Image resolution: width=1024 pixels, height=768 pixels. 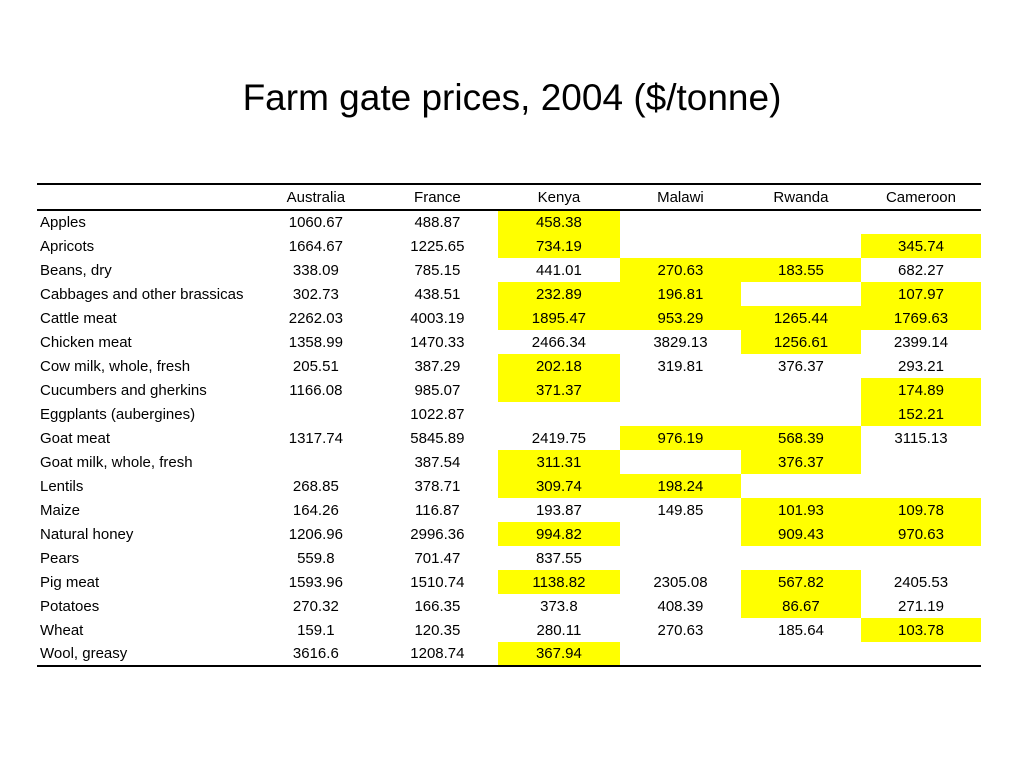 I want to click on price-cell-kenya: 441.01, so click(x=558, y=270).